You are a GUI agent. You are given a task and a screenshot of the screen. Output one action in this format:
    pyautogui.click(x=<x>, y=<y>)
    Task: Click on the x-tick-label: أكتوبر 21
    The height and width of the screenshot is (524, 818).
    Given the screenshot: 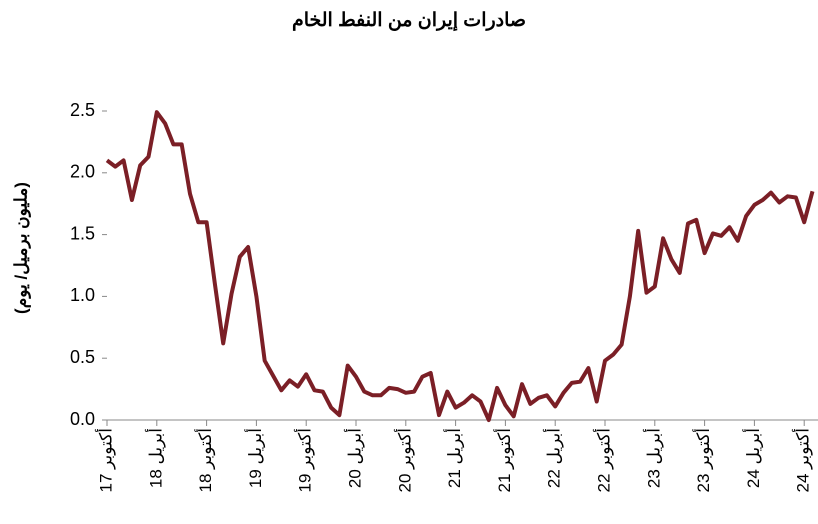 What is the action you would take?
    pyautogui.click(x=504, y=460)
    